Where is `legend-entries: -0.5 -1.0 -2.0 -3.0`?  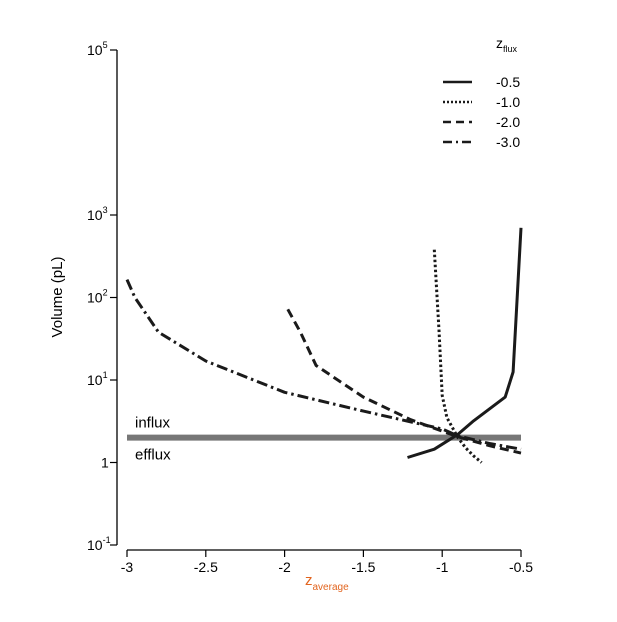
legend-entries: -0.5 -1.0 -2.0 -3.0 is located at coordinates (481, 112).